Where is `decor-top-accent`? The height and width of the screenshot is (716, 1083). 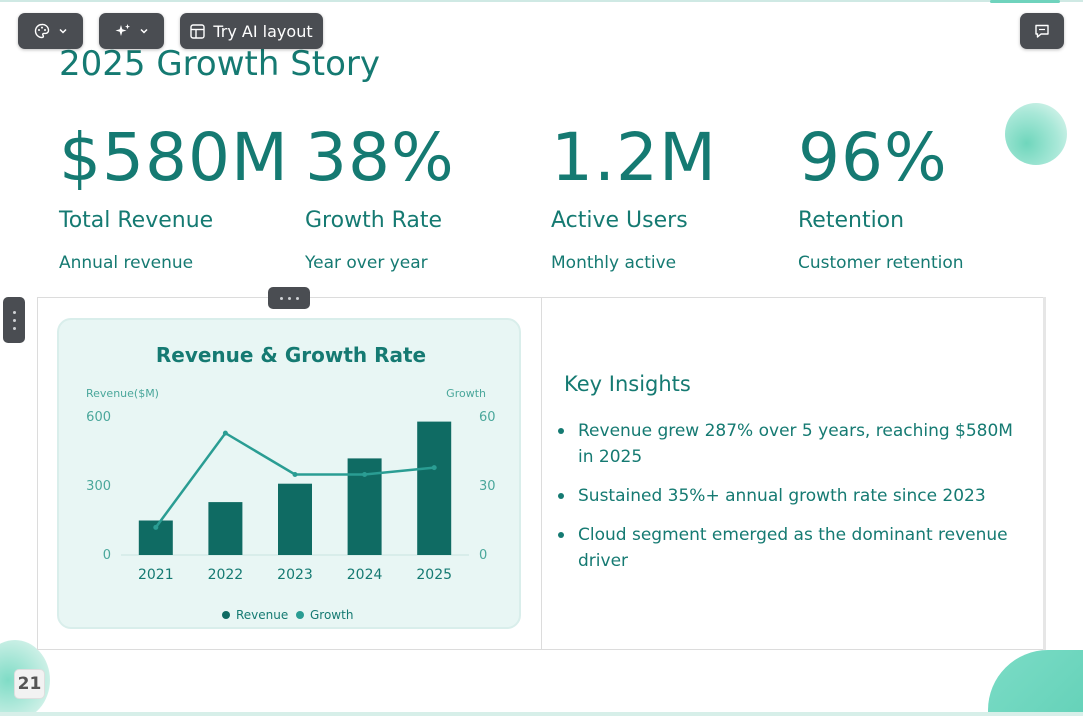
decor-top-accent is located at coordinates (1025, 1).